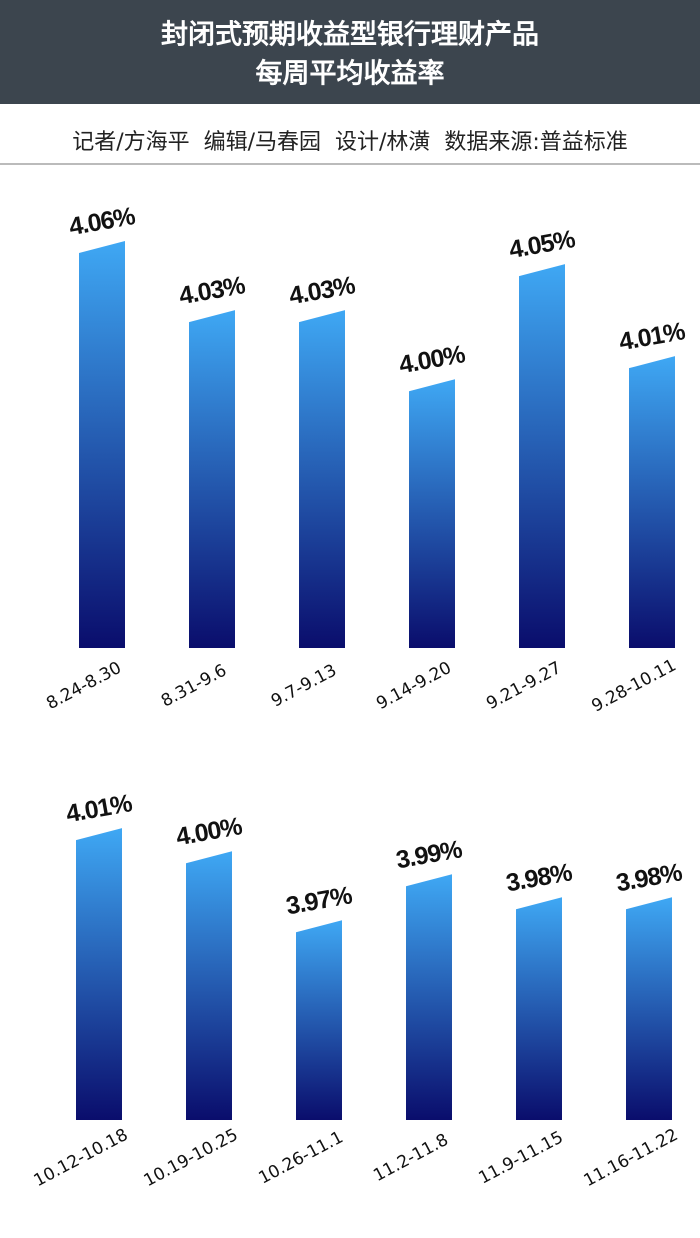  Describe the element at coordinates (300, 1157) in the screenshot. I see `x-tick-label: 10.26-11.1` at that location.